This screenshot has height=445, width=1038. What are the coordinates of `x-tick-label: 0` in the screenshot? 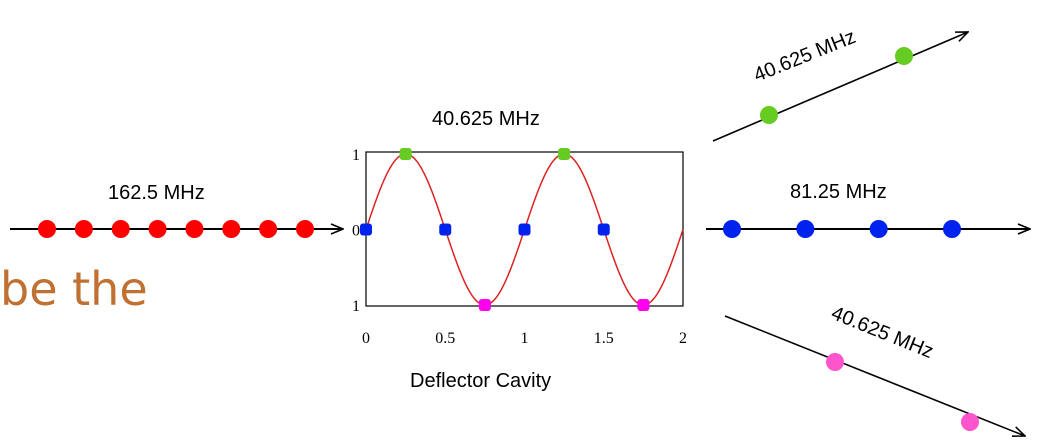 It's located at (366, 338).